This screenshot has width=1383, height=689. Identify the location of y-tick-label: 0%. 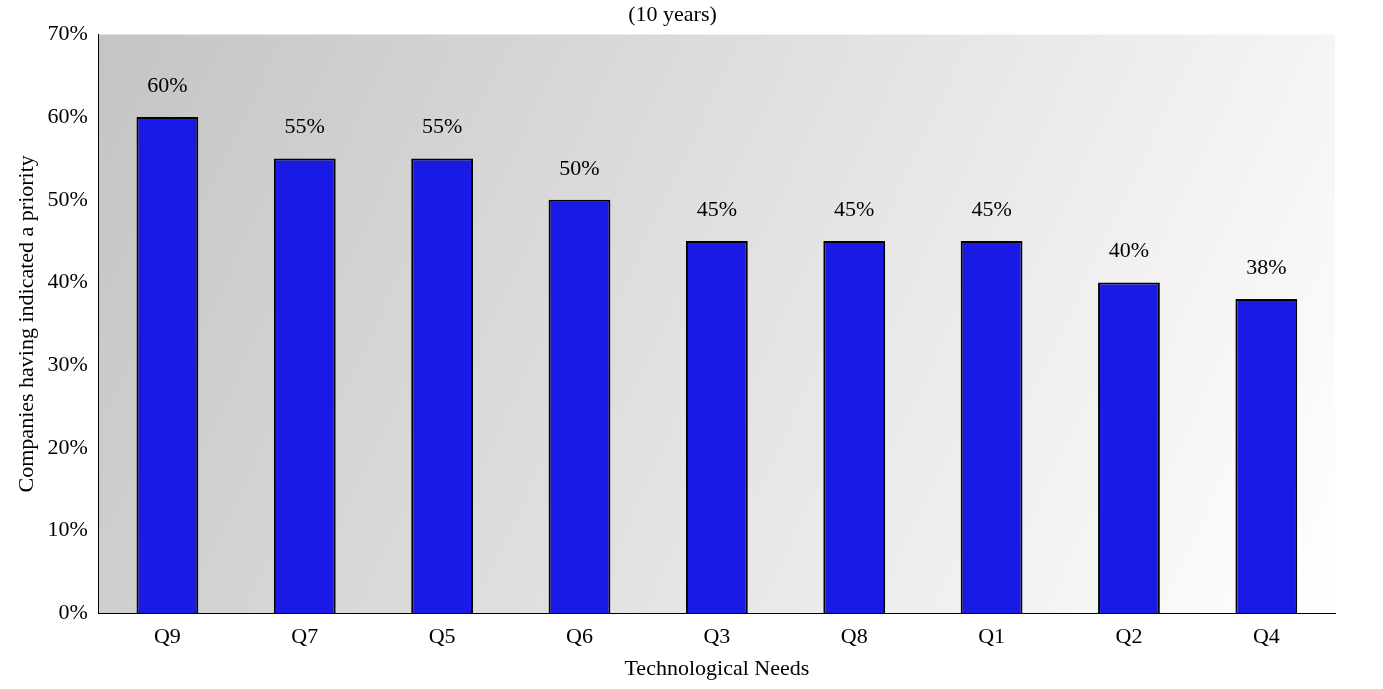
(73, 611).